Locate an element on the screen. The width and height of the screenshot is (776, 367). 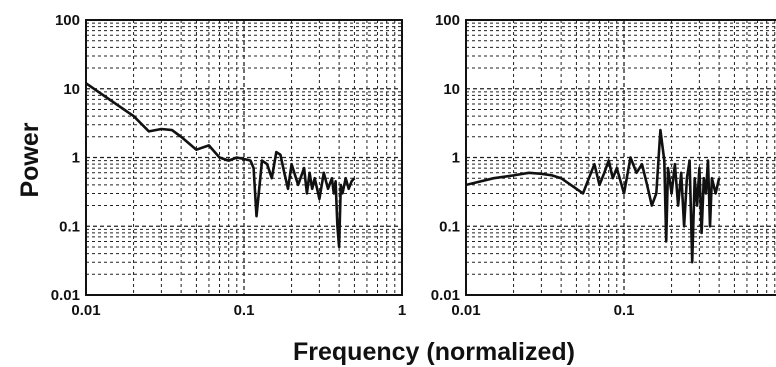
x-tick-label: 1 is located at coordinates (402, 310).